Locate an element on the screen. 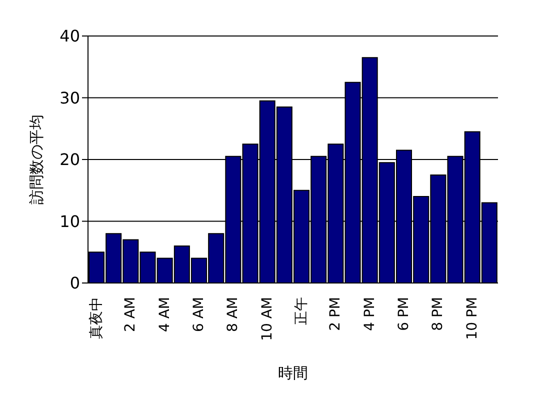 This screenshot has width=548, height=398. x-tick-label: 6 AM is located at coordinates (199, 314).